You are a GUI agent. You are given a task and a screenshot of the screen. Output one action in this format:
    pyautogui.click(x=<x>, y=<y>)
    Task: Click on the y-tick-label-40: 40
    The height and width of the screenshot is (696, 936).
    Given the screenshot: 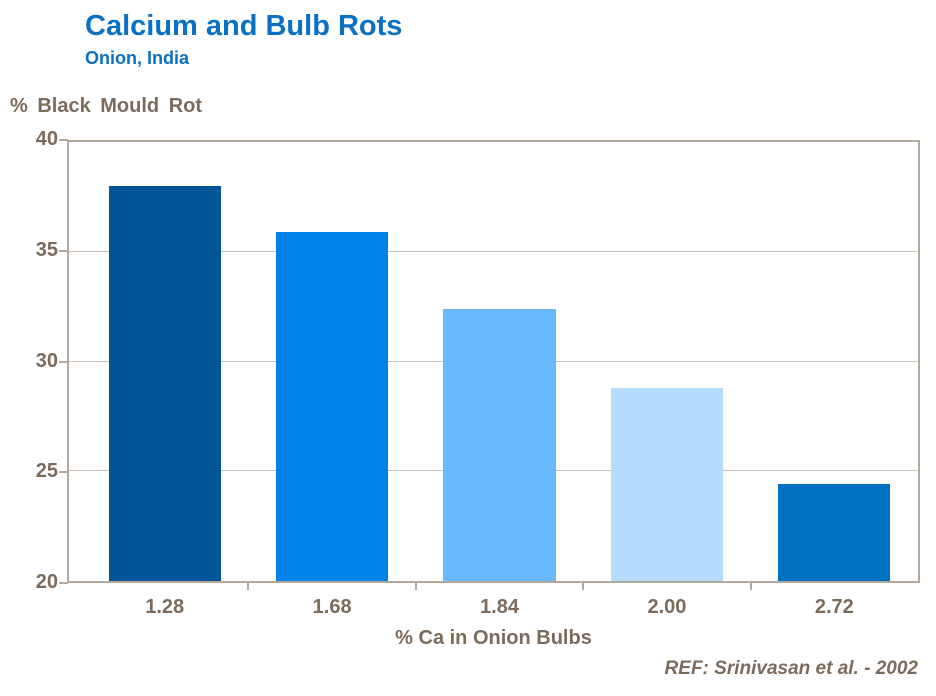 What is the action you would take?
    pyautogui.click(x=46, y=139)
    